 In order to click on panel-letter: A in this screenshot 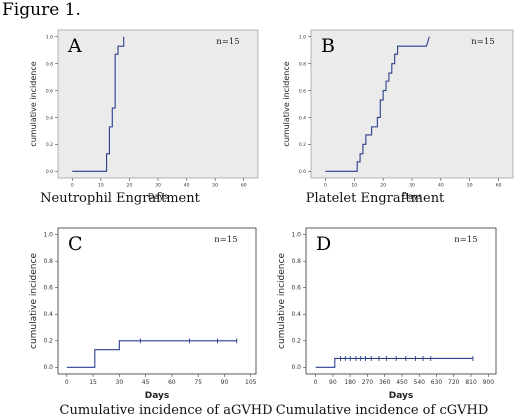, I will do `click(74, 46)`.